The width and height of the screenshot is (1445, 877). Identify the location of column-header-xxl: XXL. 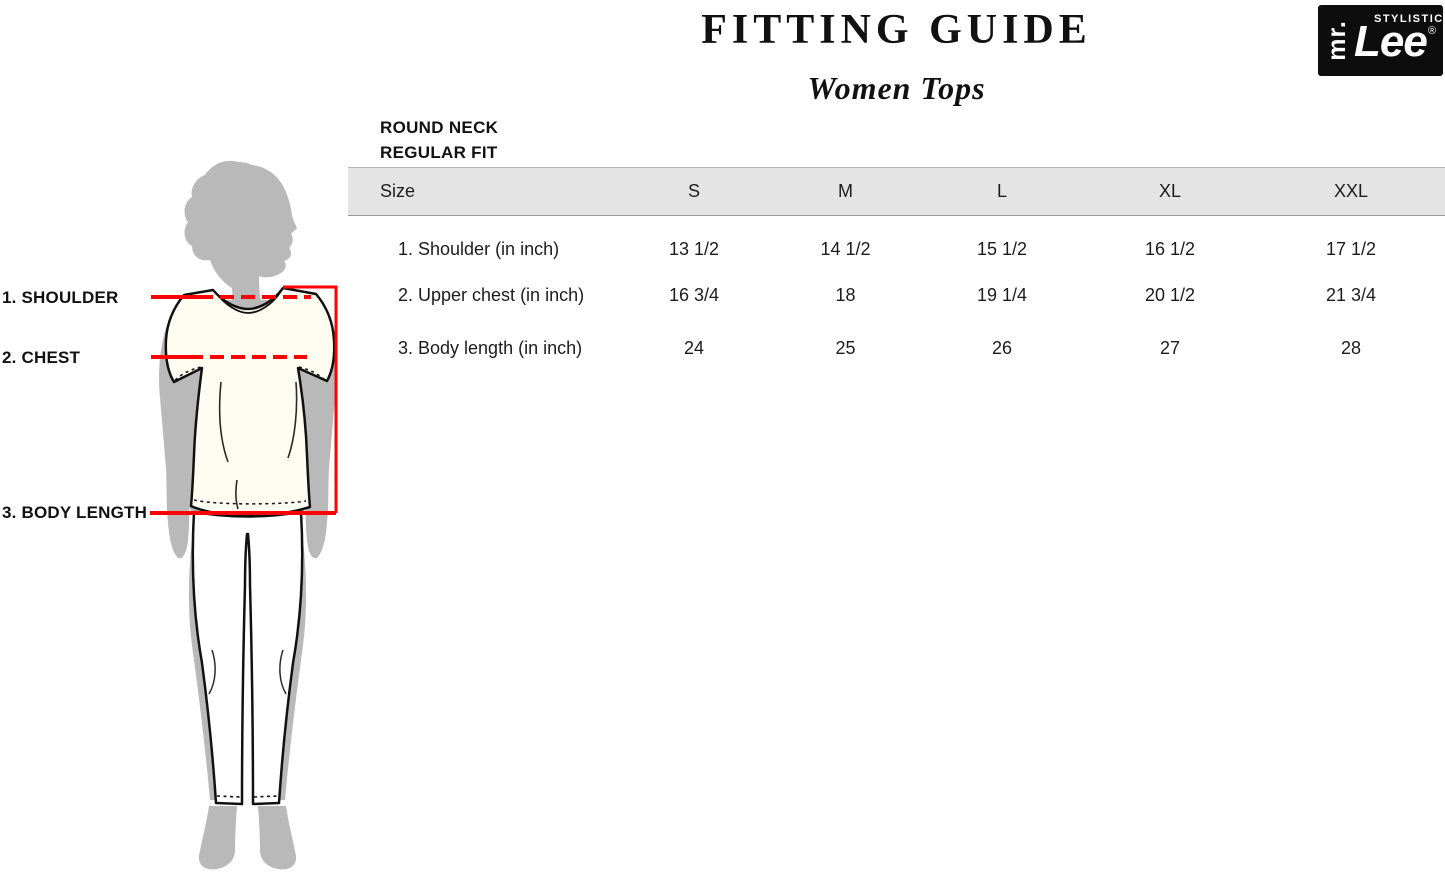
(1351, 191).